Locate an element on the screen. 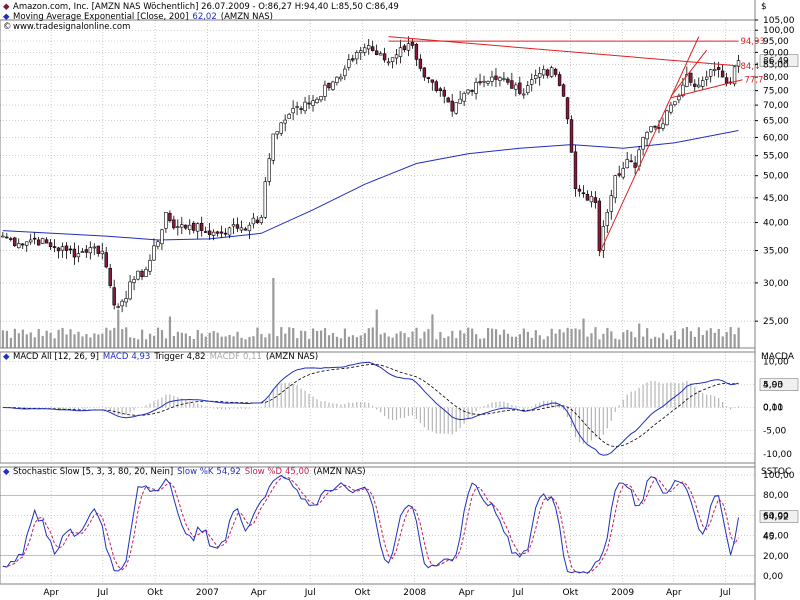  x-tick-label: 2009 is located at coordinates (622, 593).